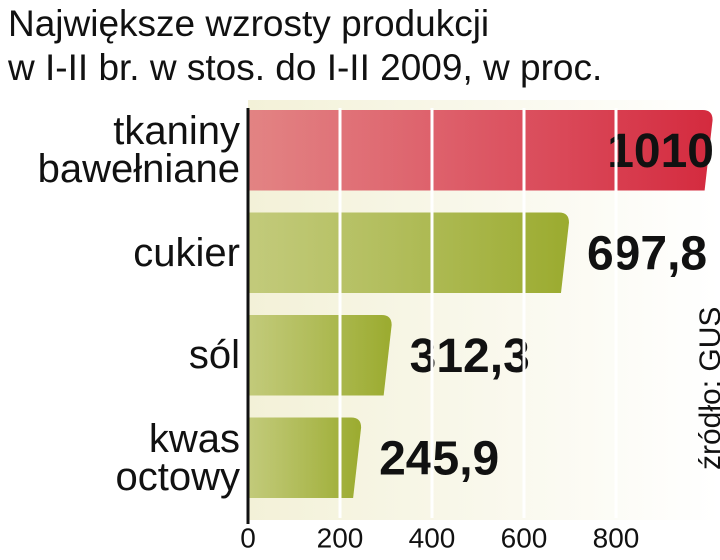 This screenshot has height=560, width=720. I want to click on category-label: tkaniny bawełniane, so click(138, 150).